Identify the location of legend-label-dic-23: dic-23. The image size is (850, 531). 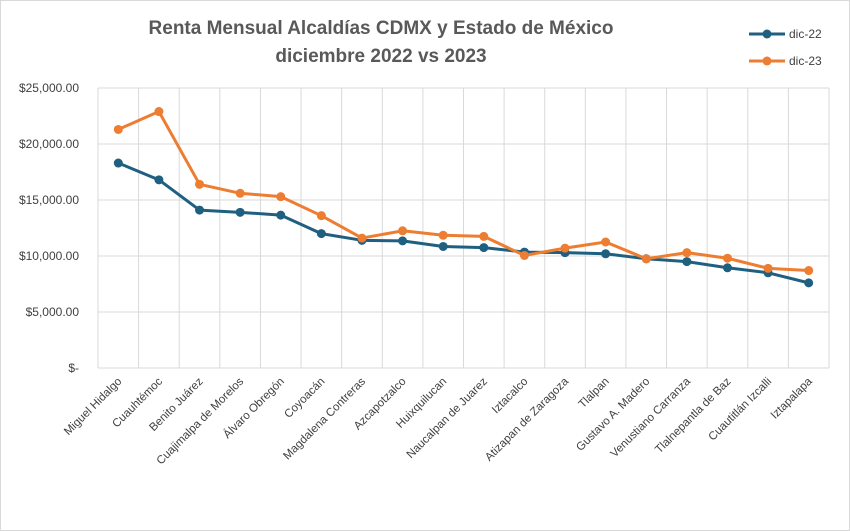
(805, 61).